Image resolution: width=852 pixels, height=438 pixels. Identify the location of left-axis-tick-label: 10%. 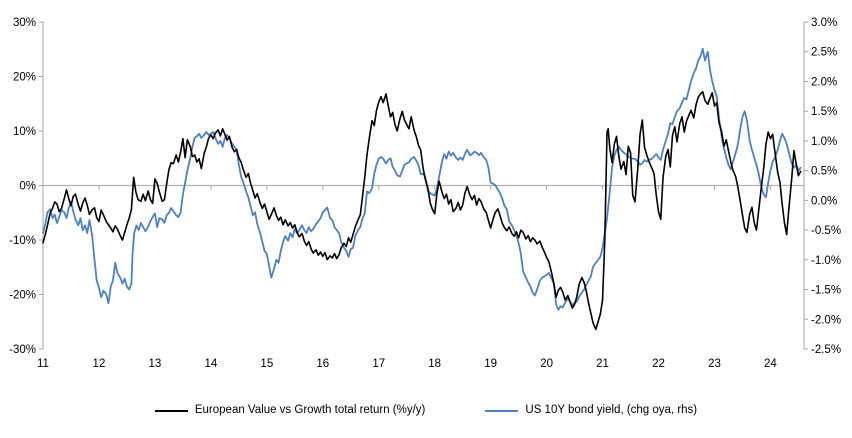
(24, 132).